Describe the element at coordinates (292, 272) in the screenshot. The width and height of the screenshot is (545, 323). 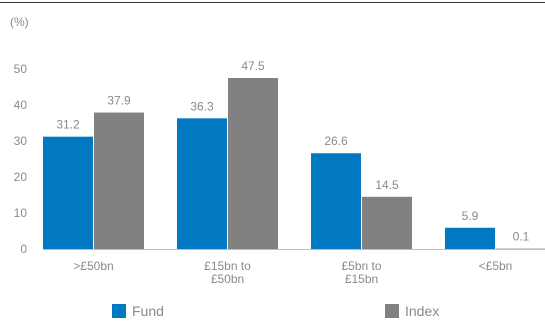
I see `x-axis: >£50bn £15bn to £50bn £5bn to £15bn <£5bn` at that location.